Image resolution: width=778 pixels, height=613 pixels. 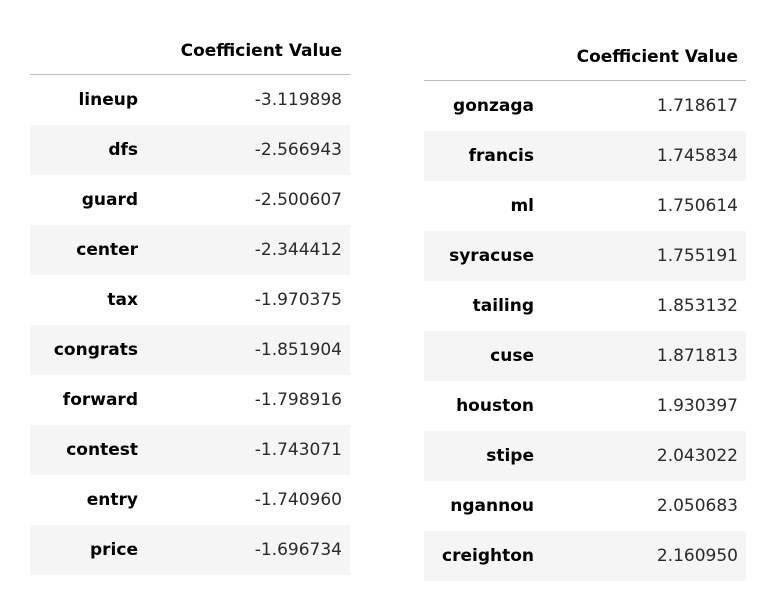 I want to click on row-value: 1.750614, so click(x=697, y=206).